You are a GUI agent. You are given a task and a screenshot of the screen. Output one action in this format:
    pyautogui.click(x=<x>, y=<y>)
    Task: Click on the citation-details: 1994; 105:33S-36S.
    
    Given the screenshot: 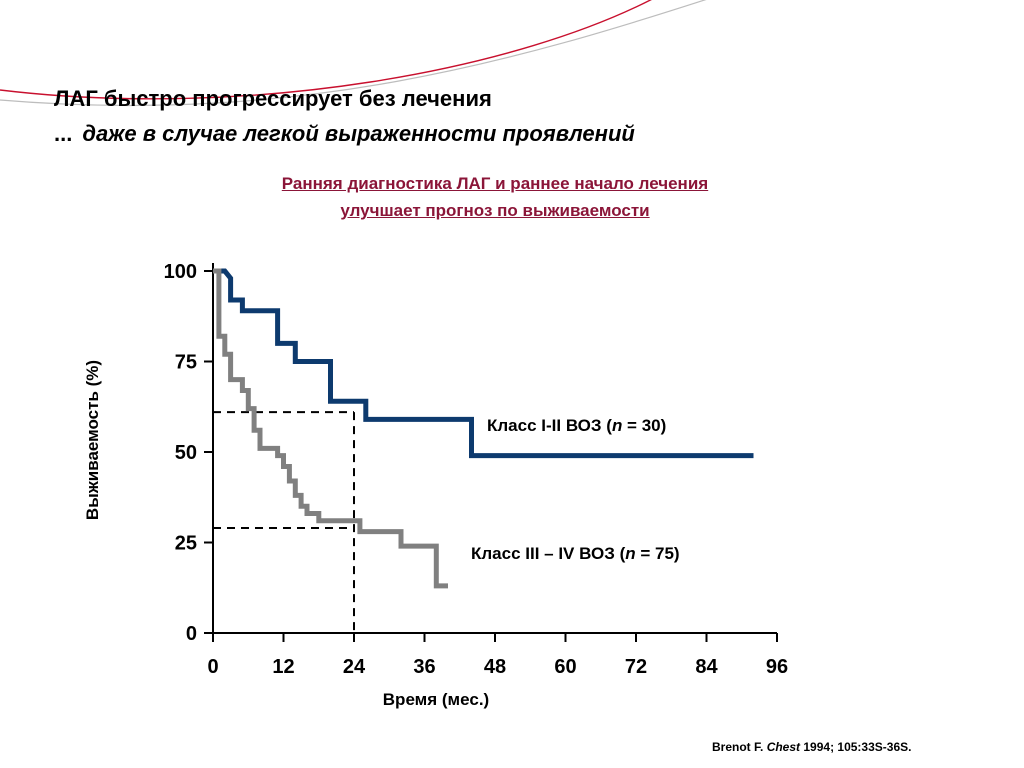 What is the action you would take?
    pyautogui.click(x=857, y=747)
    